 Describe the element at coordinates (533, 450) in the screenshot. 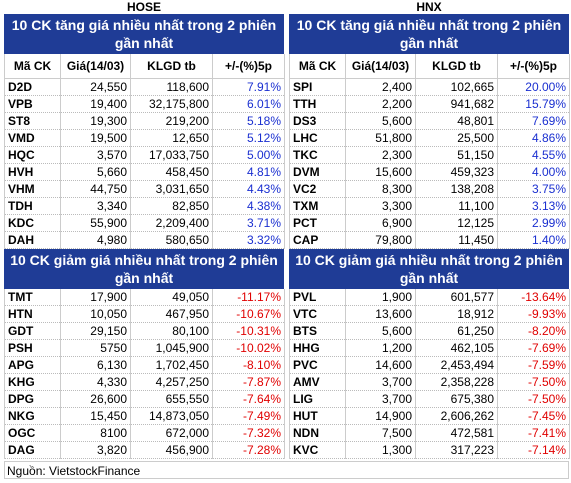

I see `change: -7.14%` at that location.